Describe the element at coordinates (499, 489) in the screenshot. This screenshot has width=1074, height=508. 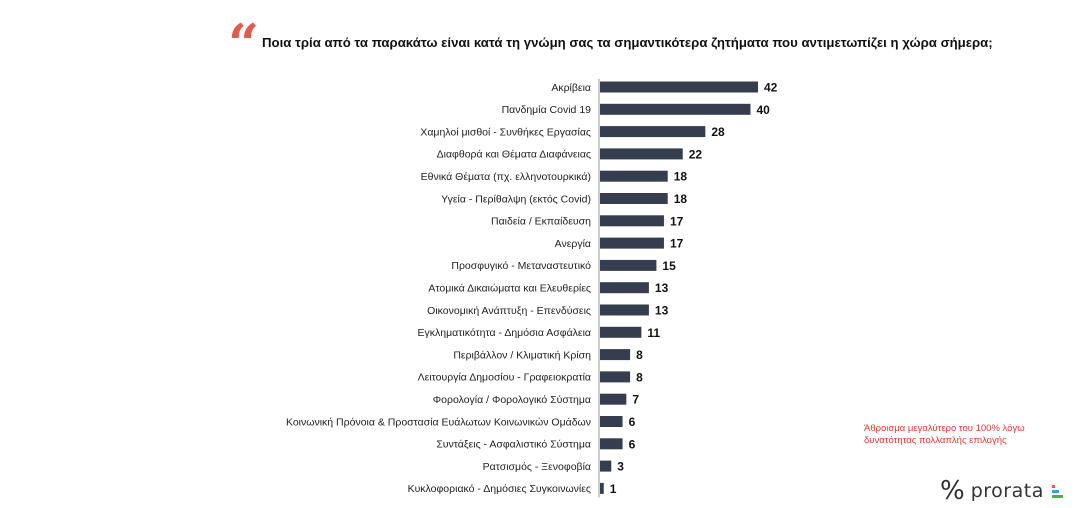
I see `category-label: Κυκλοφοριακό - Δημόσιες Συγκοινωνίες` at that location.